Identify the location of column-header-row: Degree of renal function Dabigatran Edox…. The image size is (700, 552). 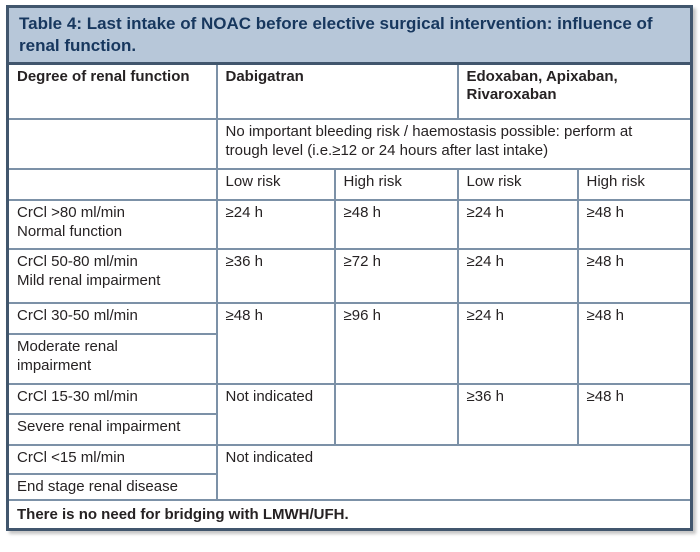
(349, 91).